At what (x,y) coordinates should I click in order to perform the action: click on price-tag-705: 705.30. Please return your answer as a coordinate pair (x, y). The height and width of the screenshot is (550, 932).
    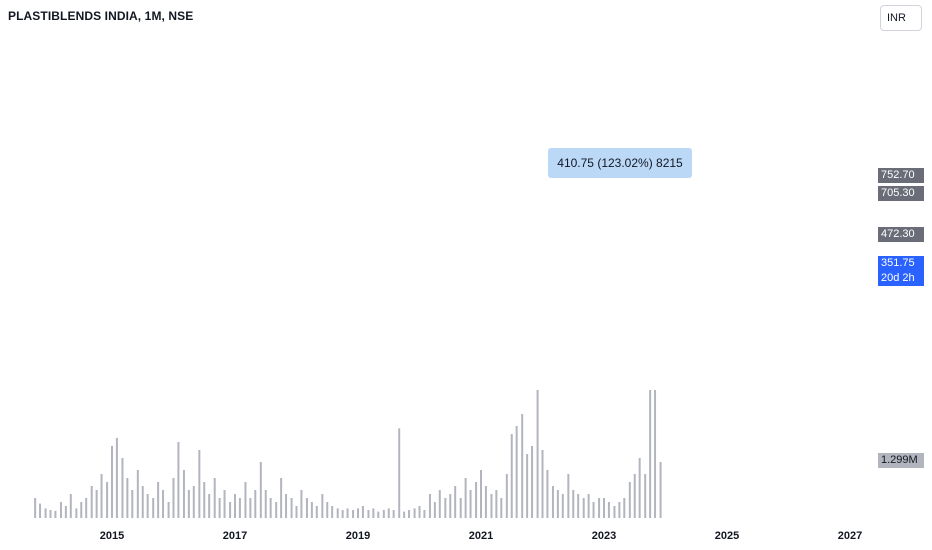
    Looking at the image, I should click on (901, 193).